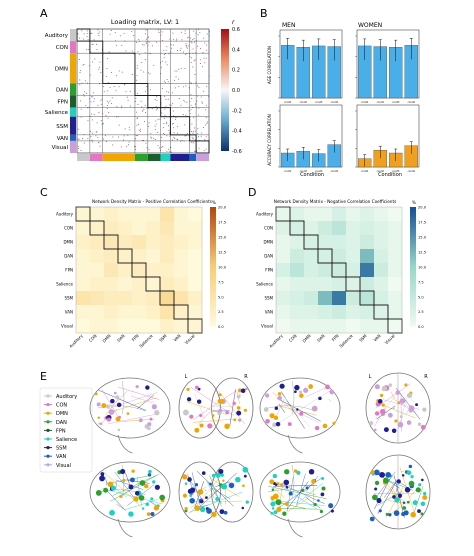 Image resolution: width=474 pixels, height=556 pixels. Describe the element at coordinates (62, 103) in the screenshot. I see `row-label-fpn: FPN` at that location.